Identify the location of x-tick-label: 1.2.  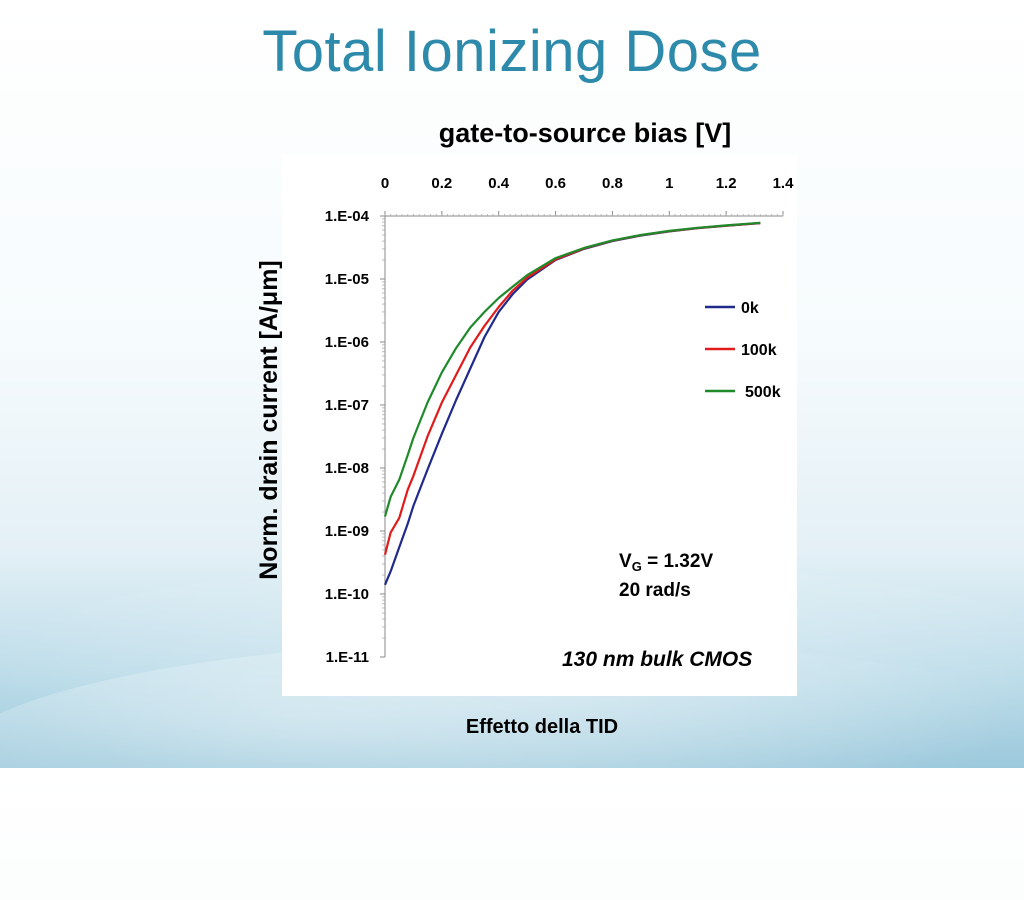
(726, 183).